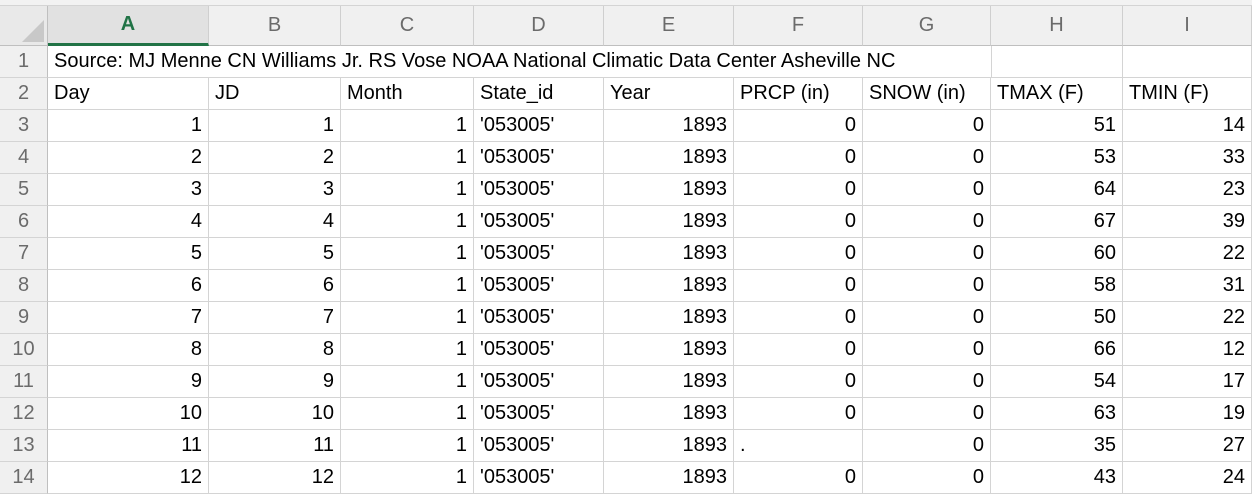 The width and height of the screenshot is (1252, 502). What do you see at coordinates (275, 222) in the screenshot?
I see `cell-jd: 4` at bounding box center [275, 222].